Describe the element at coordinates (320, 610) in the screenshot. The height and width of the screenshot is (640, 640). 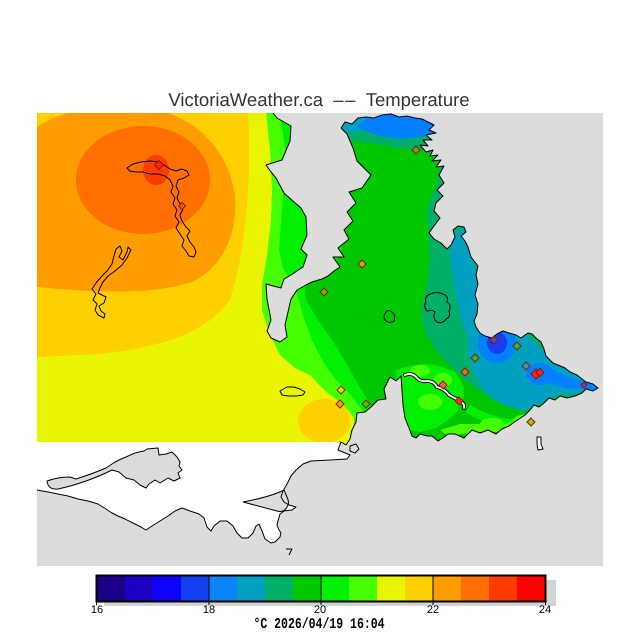
I see `svg-text: 20` at that location.